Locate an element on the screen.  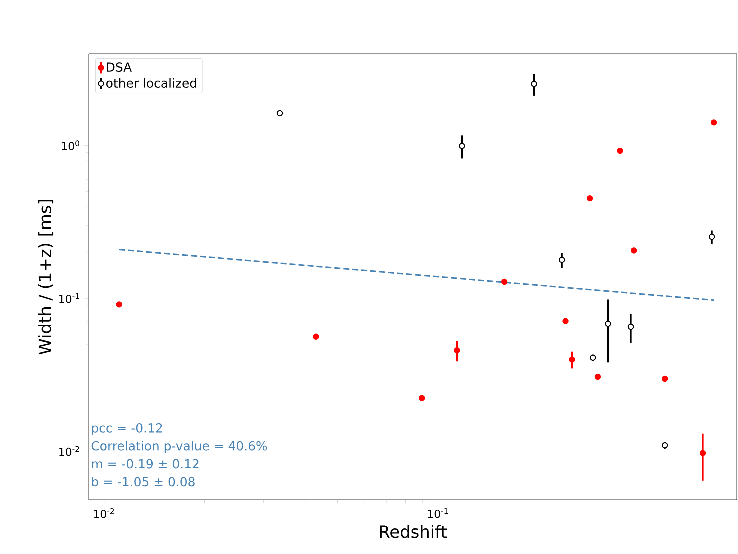
legend-label: DSA is located at coordinates (119, 67).